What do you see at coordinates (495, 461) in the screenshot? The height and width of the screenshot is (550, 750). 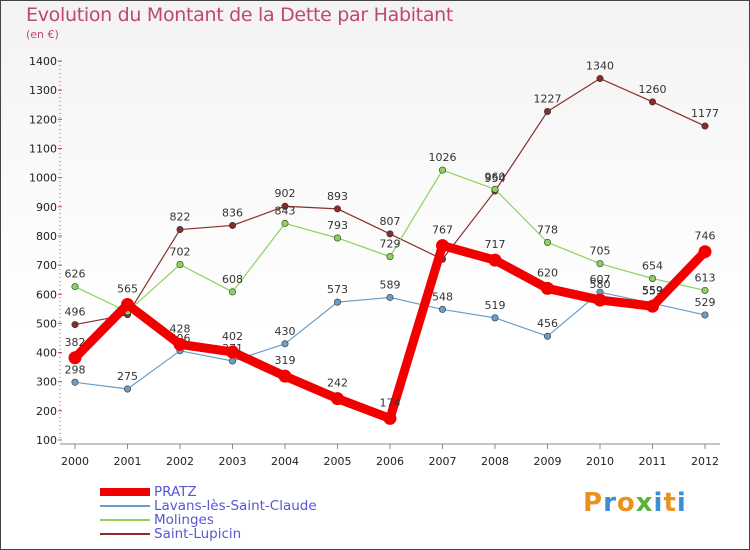 I see `x-tick-label: 2008` at bounding box center [495, 461].